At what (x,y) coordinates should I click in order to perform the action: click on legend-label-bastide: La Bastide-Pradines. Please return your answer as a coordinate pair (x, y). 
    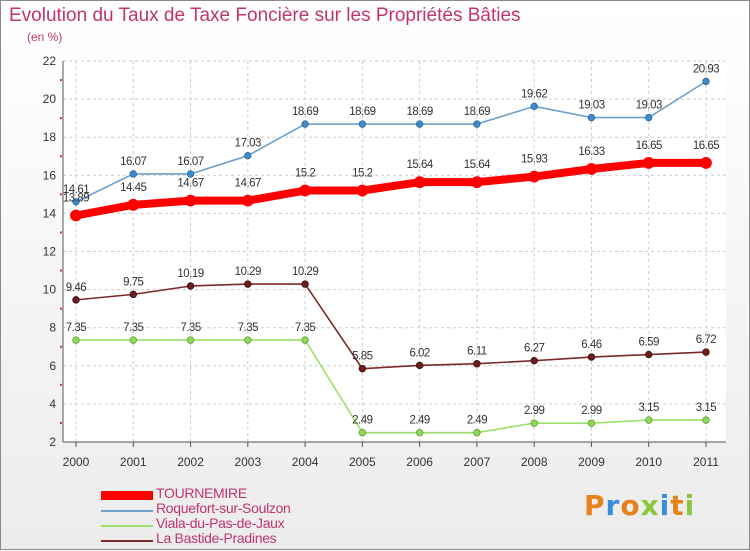
    Looking at the image, I should click on (216, 538).